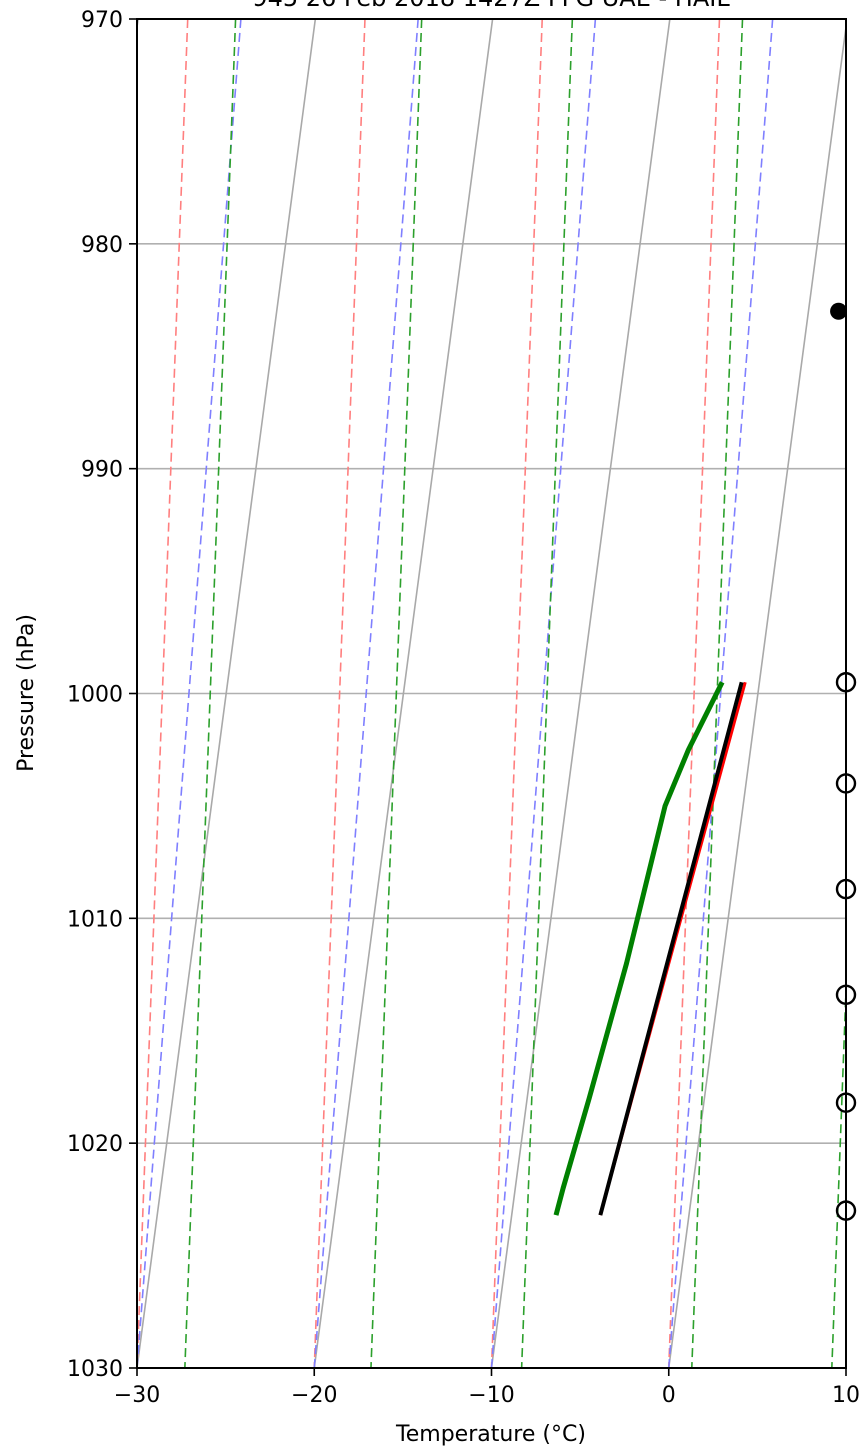 The width and height of the screenshot is (867, 1452). Describe the element at coordinates (95, 919) in the screenshot. I see `y-tick-label: 1010` at that location.